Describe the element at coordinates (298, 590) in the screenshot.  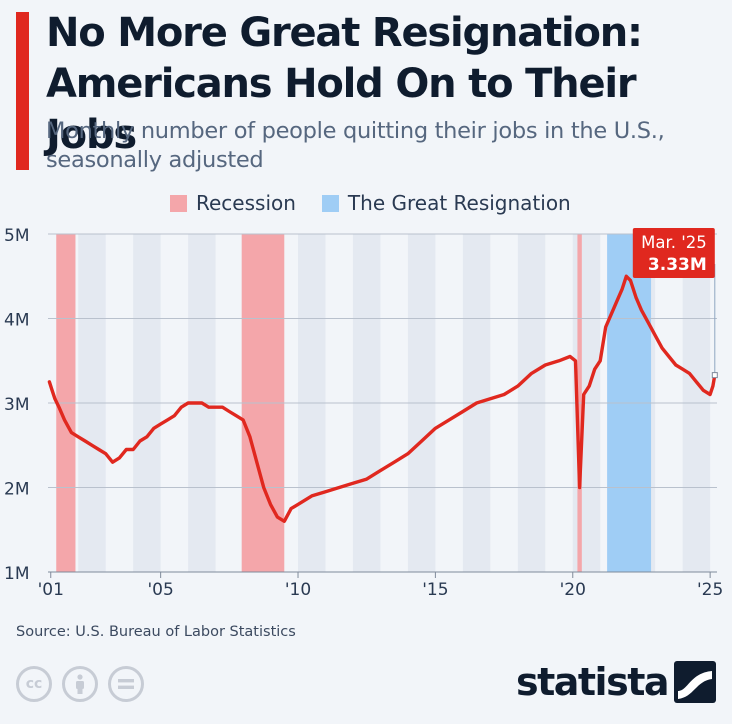
I see `x-tick-label: '10` at that location.